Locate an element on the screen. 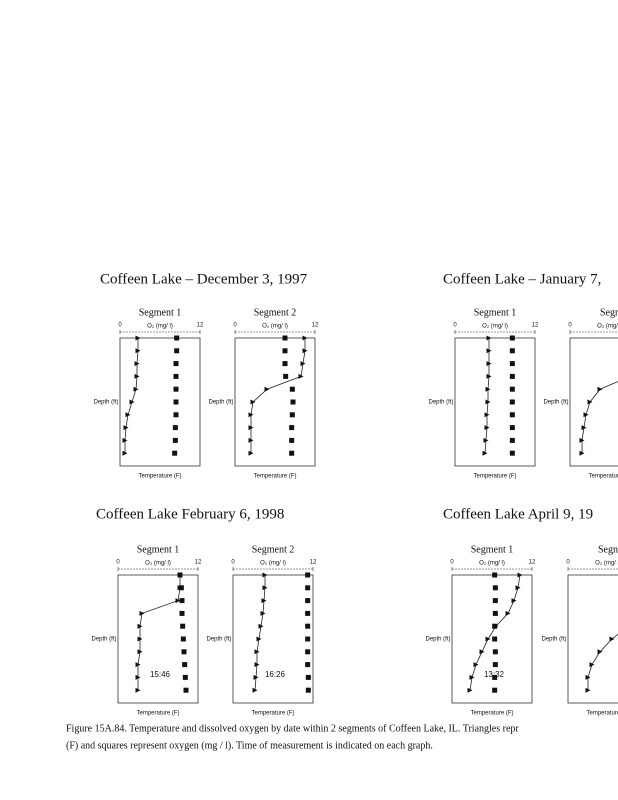  segment-label: Segn is located at coordinates (608, 549).